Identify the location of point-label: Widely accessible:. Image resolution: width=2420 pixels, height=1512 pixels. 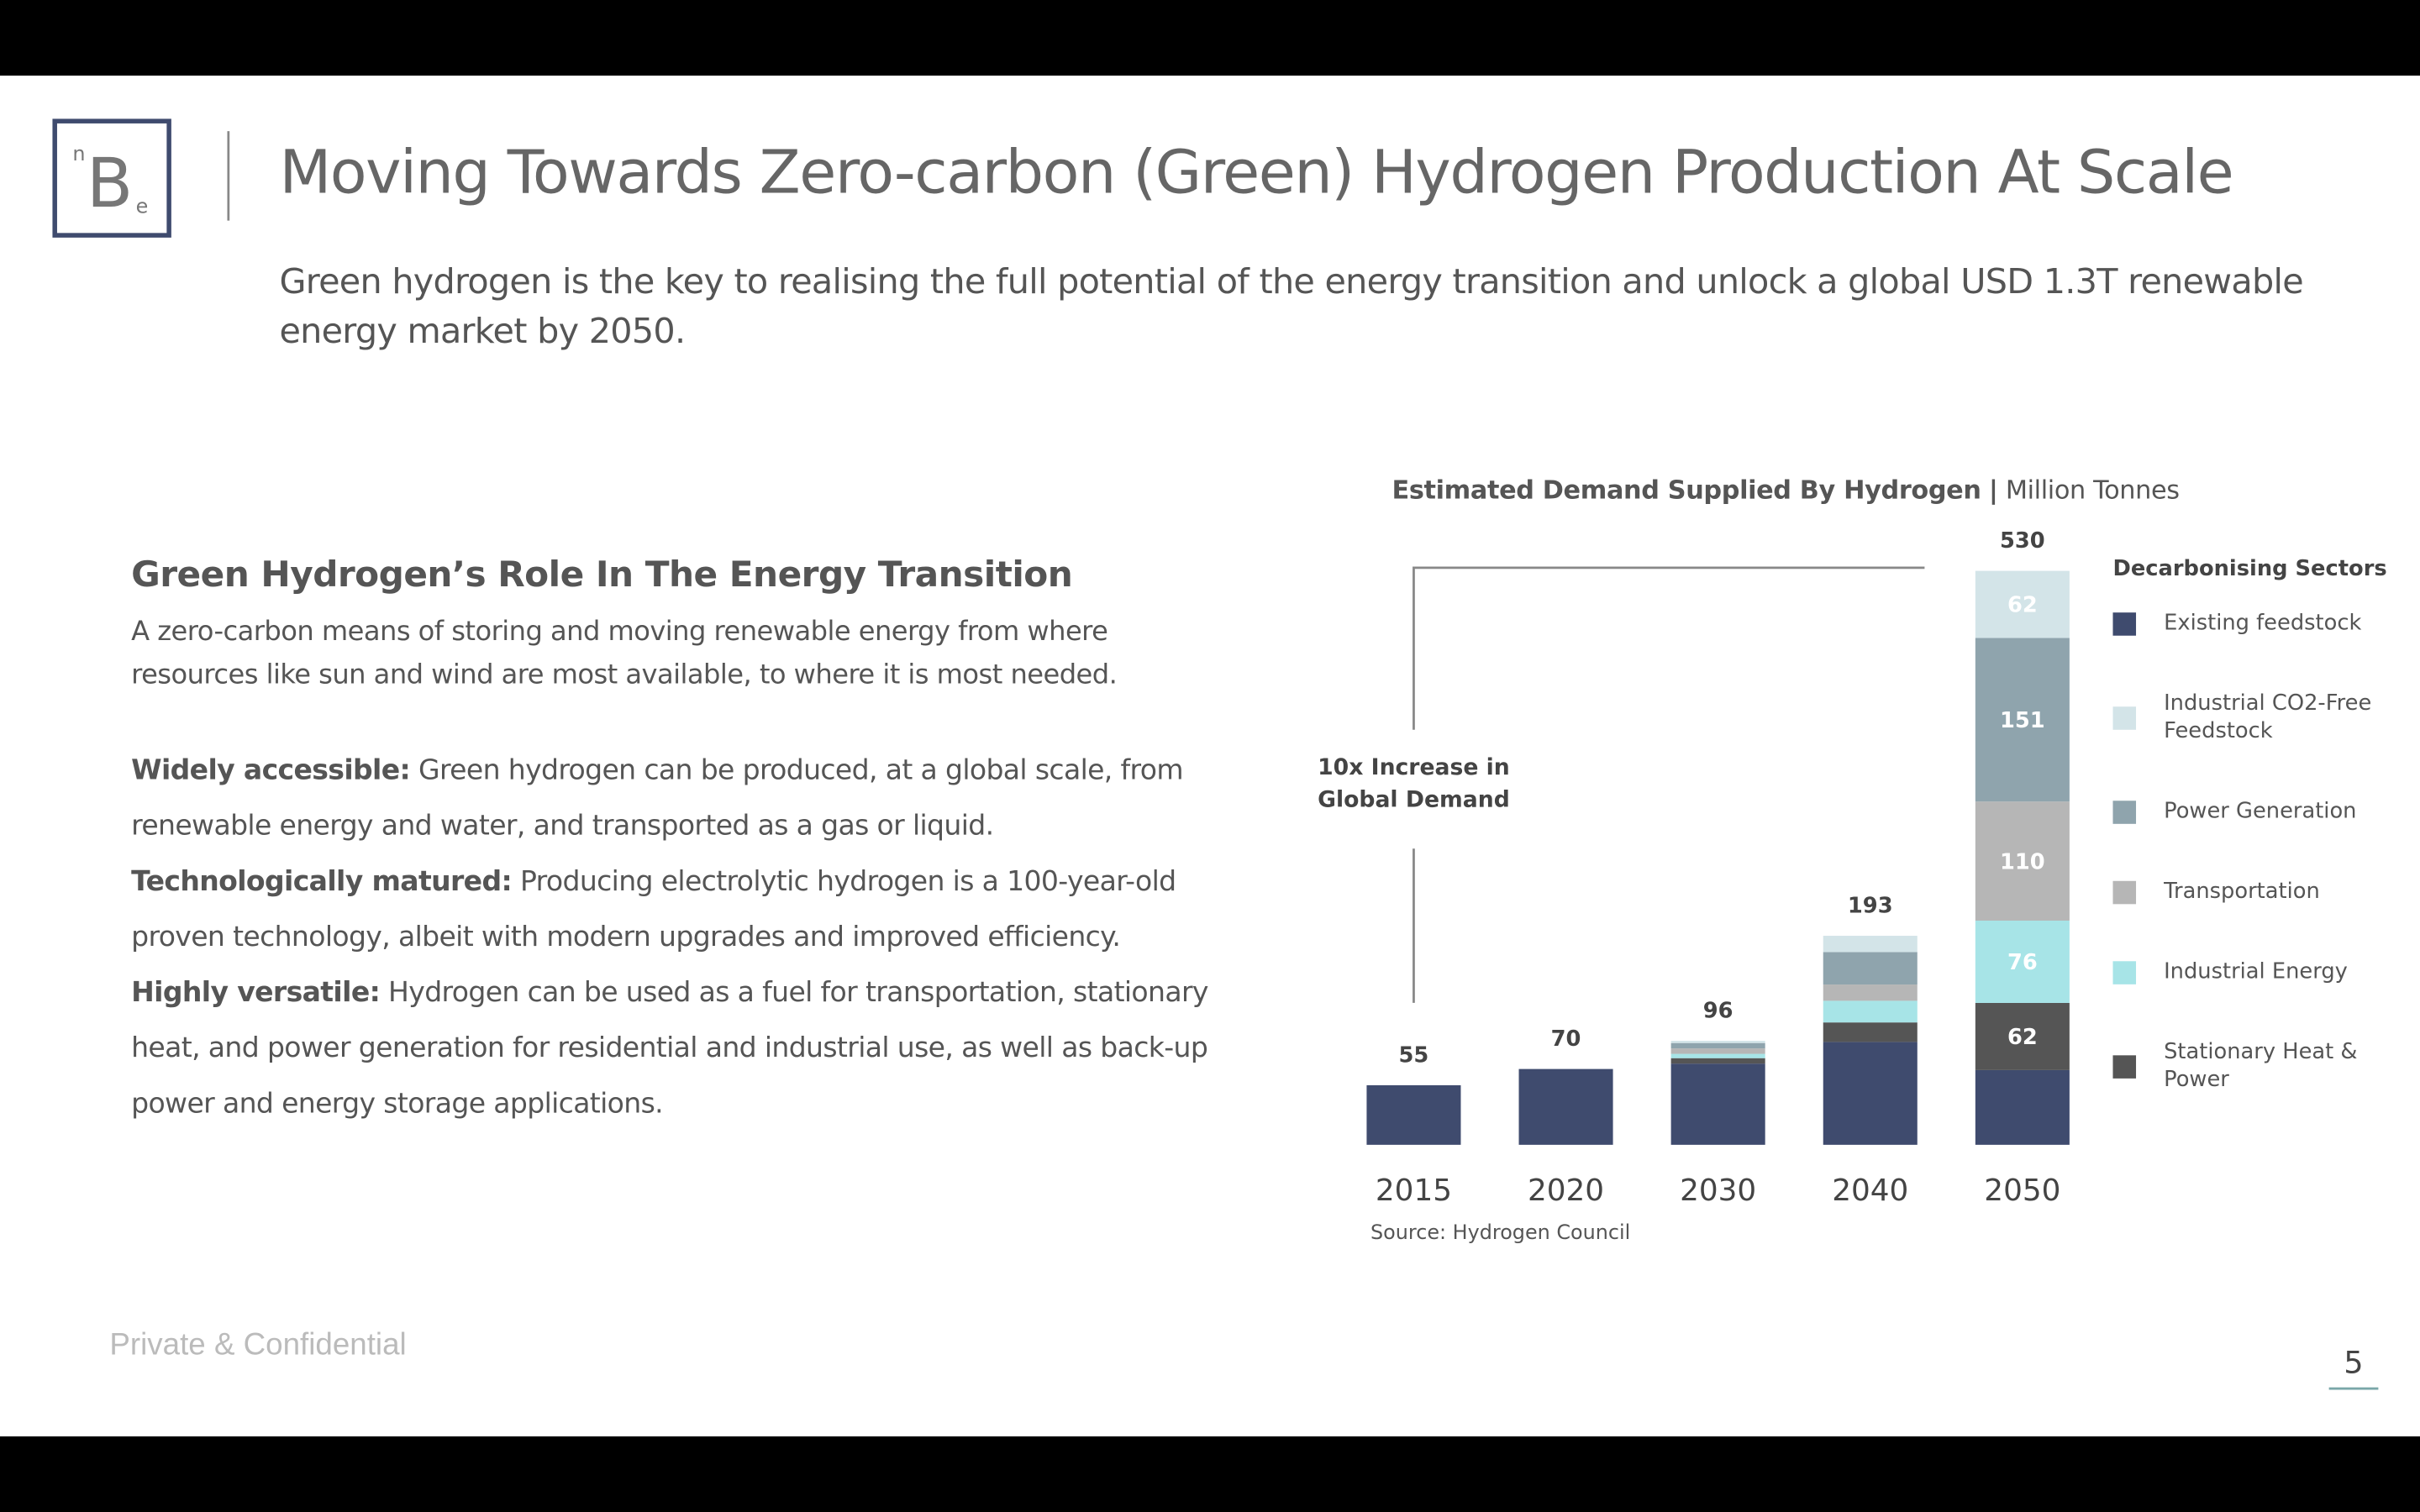
(271, 770).